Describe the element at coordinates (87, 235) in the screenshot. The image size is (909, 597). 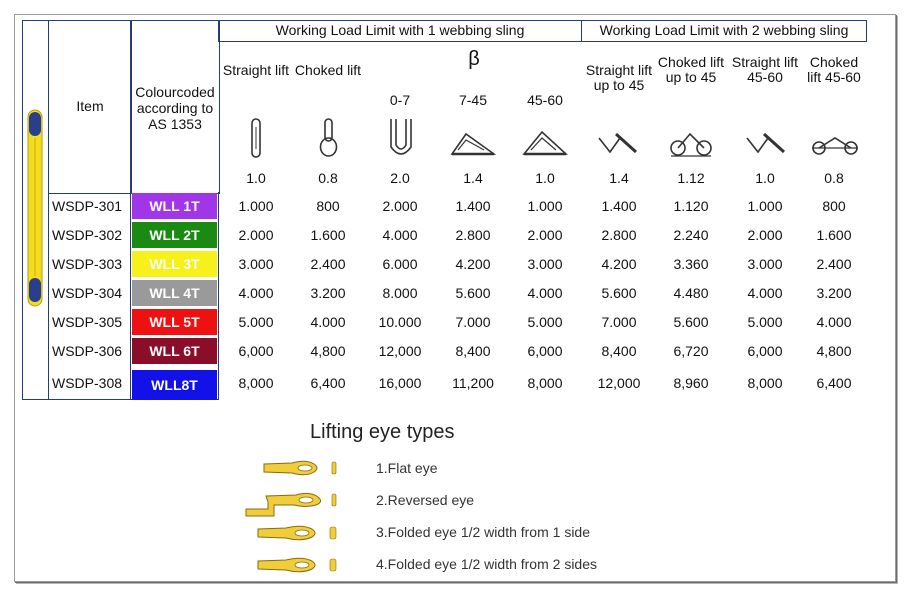
I see `row-item-code: WSDP-302` at that location.